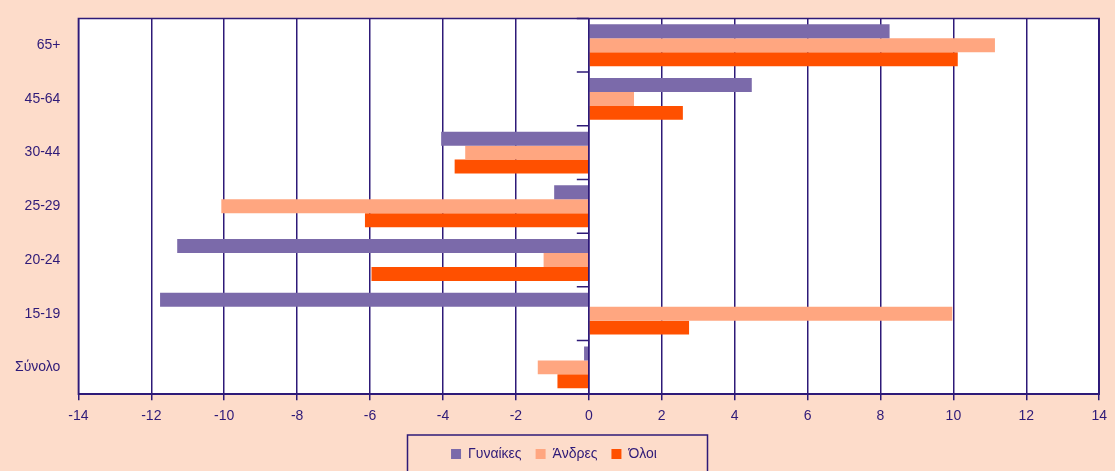  I want to click on x-tick-label: 12, so click(1026, 415).